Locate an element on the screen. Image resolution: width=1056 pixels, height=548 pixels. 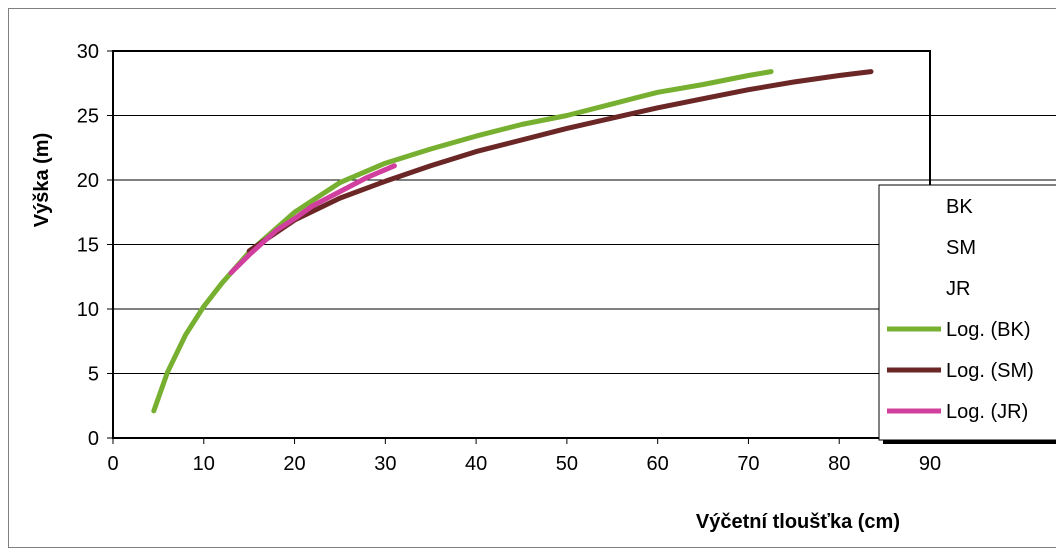
y-tick-label: 20 is located at coordinates (88, 181).